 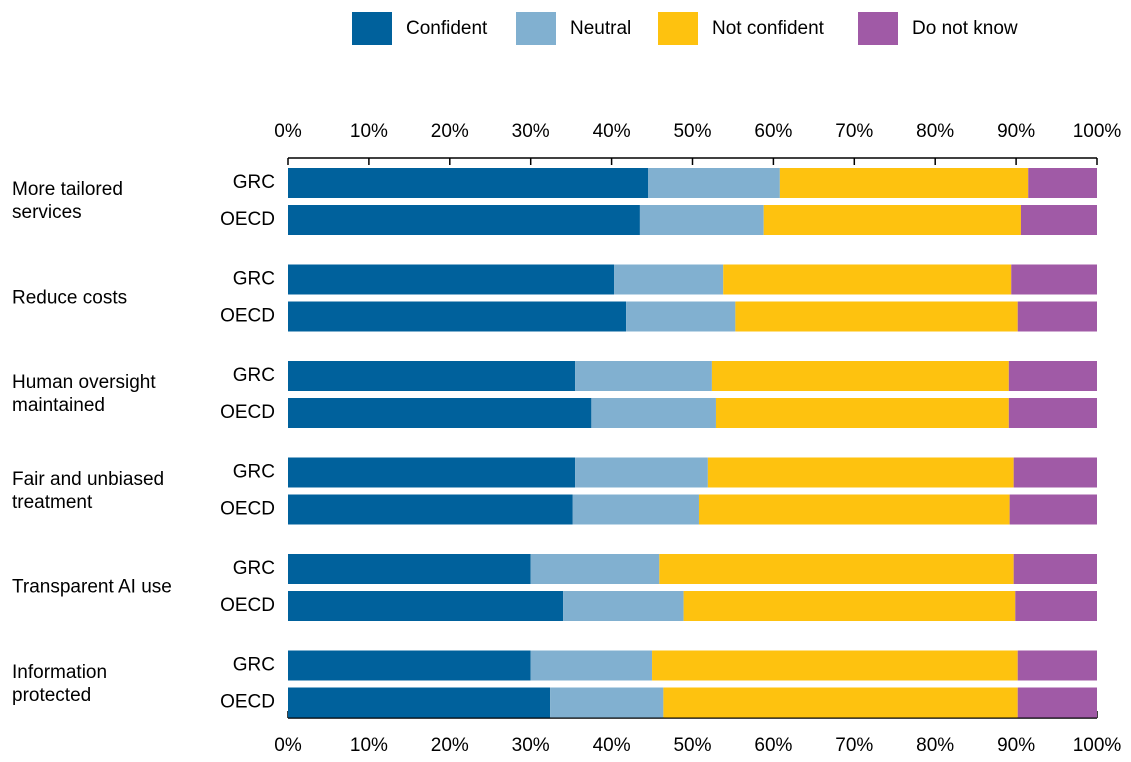 What do you see at coordinates (70, 297) in the screenshot?
I see `group-label: Reduce costs` at bounding box center [70, 297].